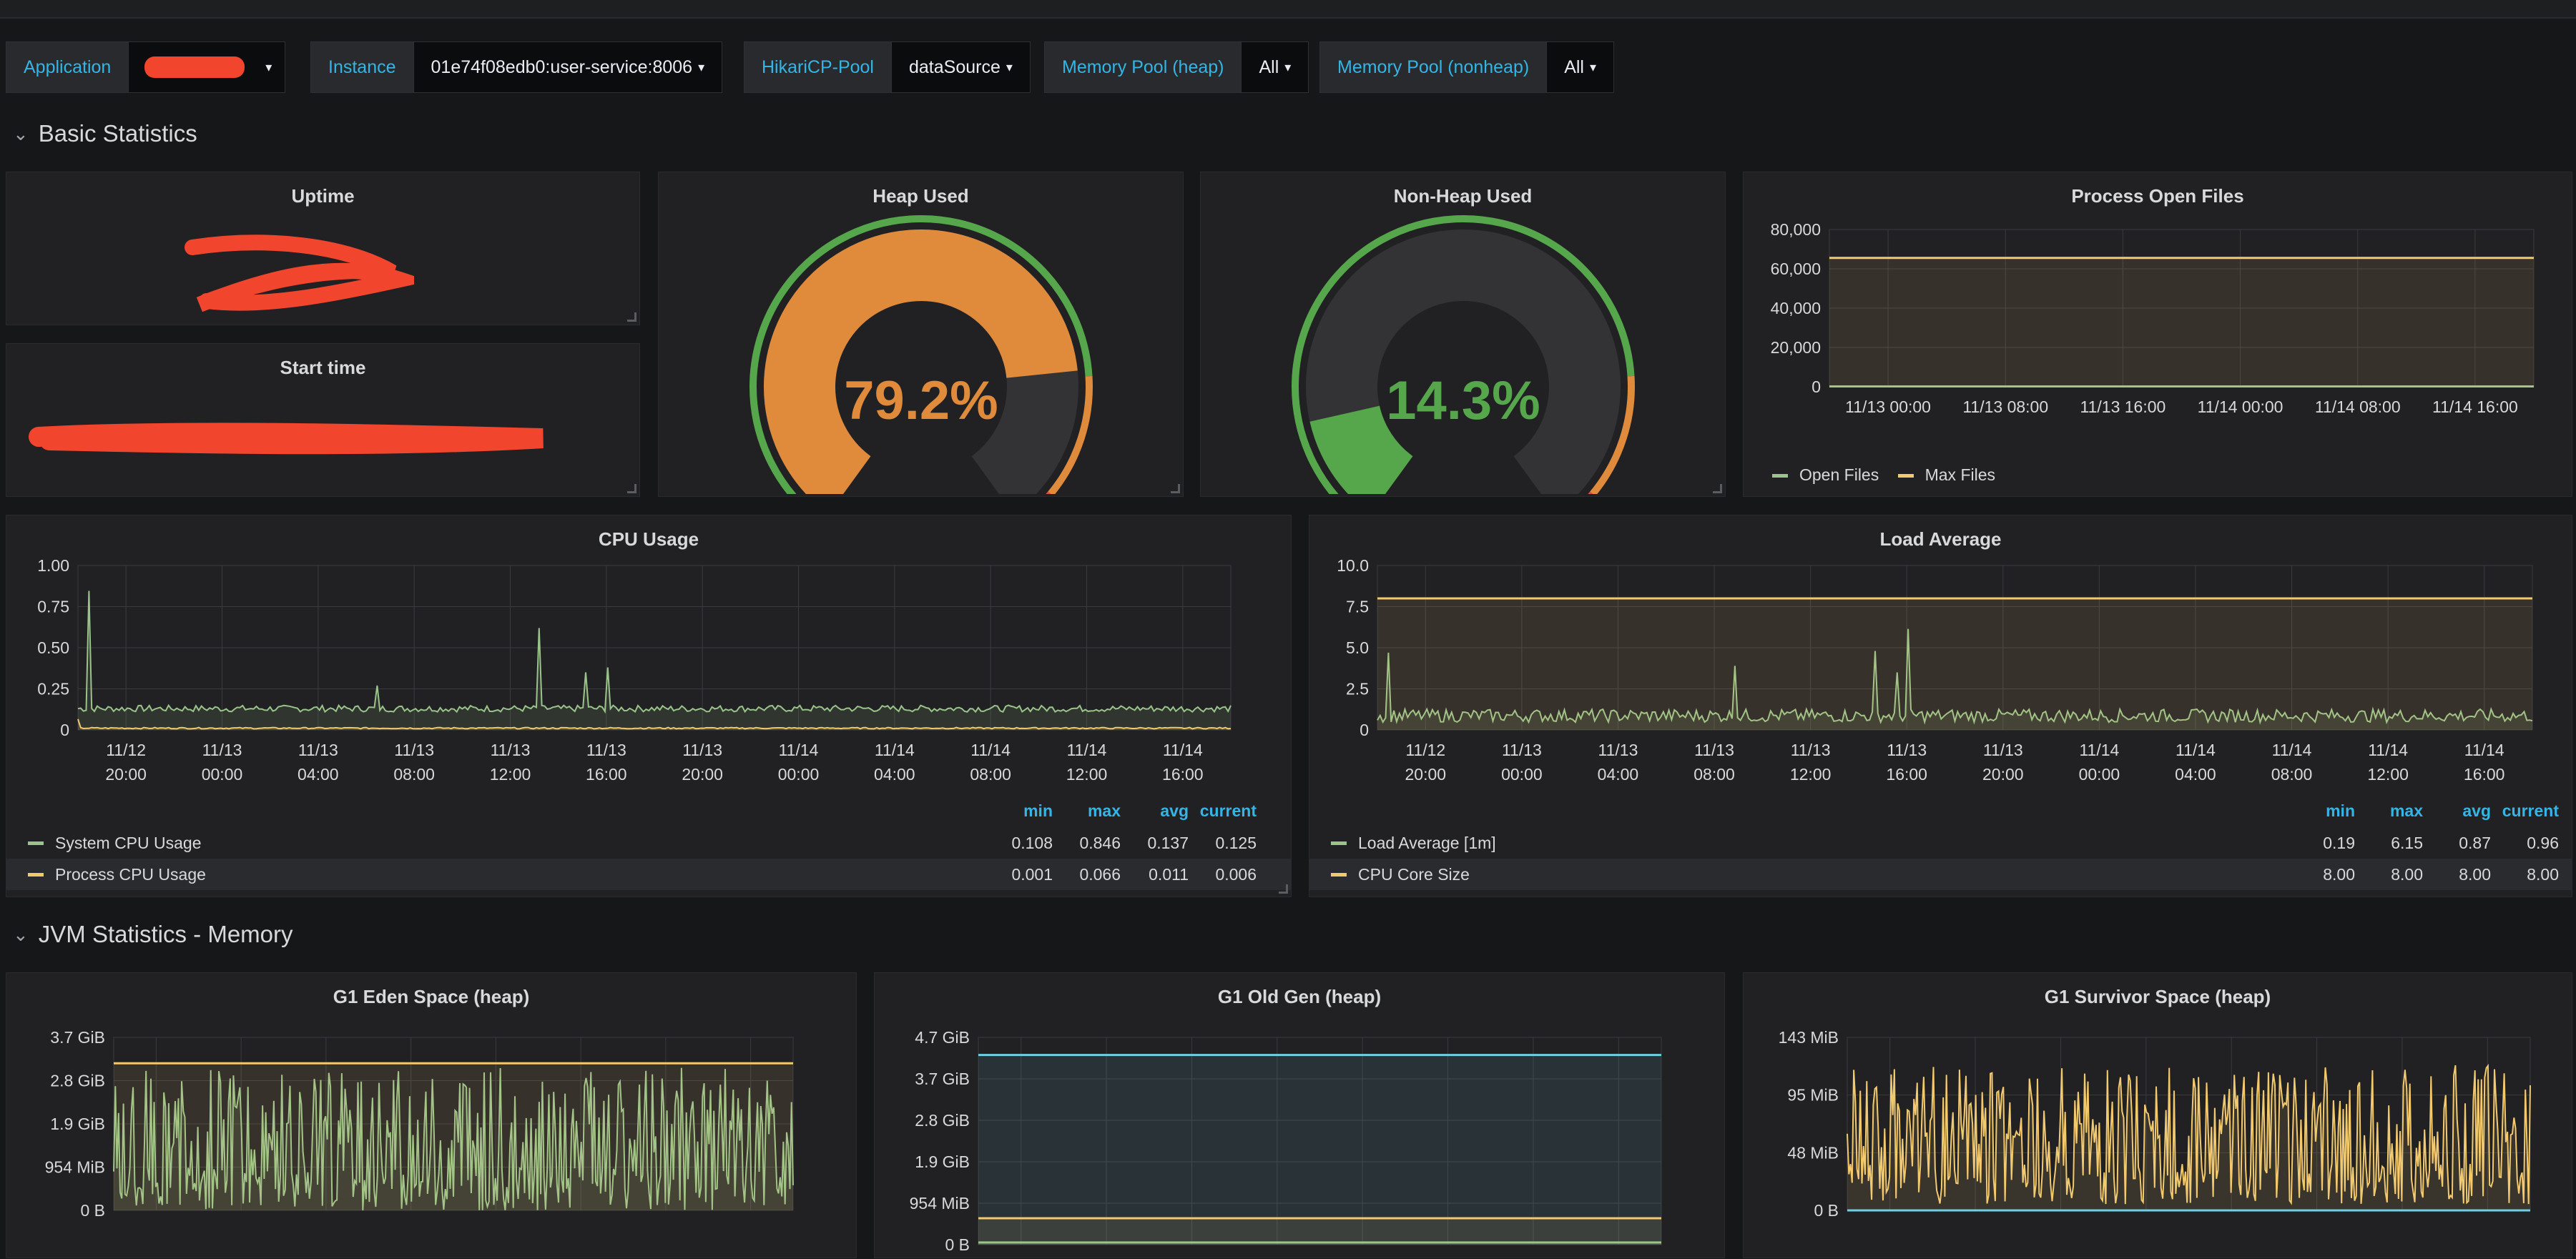  I want to click on panel-title: G1 Eden Space (heap), so click(431, 997).